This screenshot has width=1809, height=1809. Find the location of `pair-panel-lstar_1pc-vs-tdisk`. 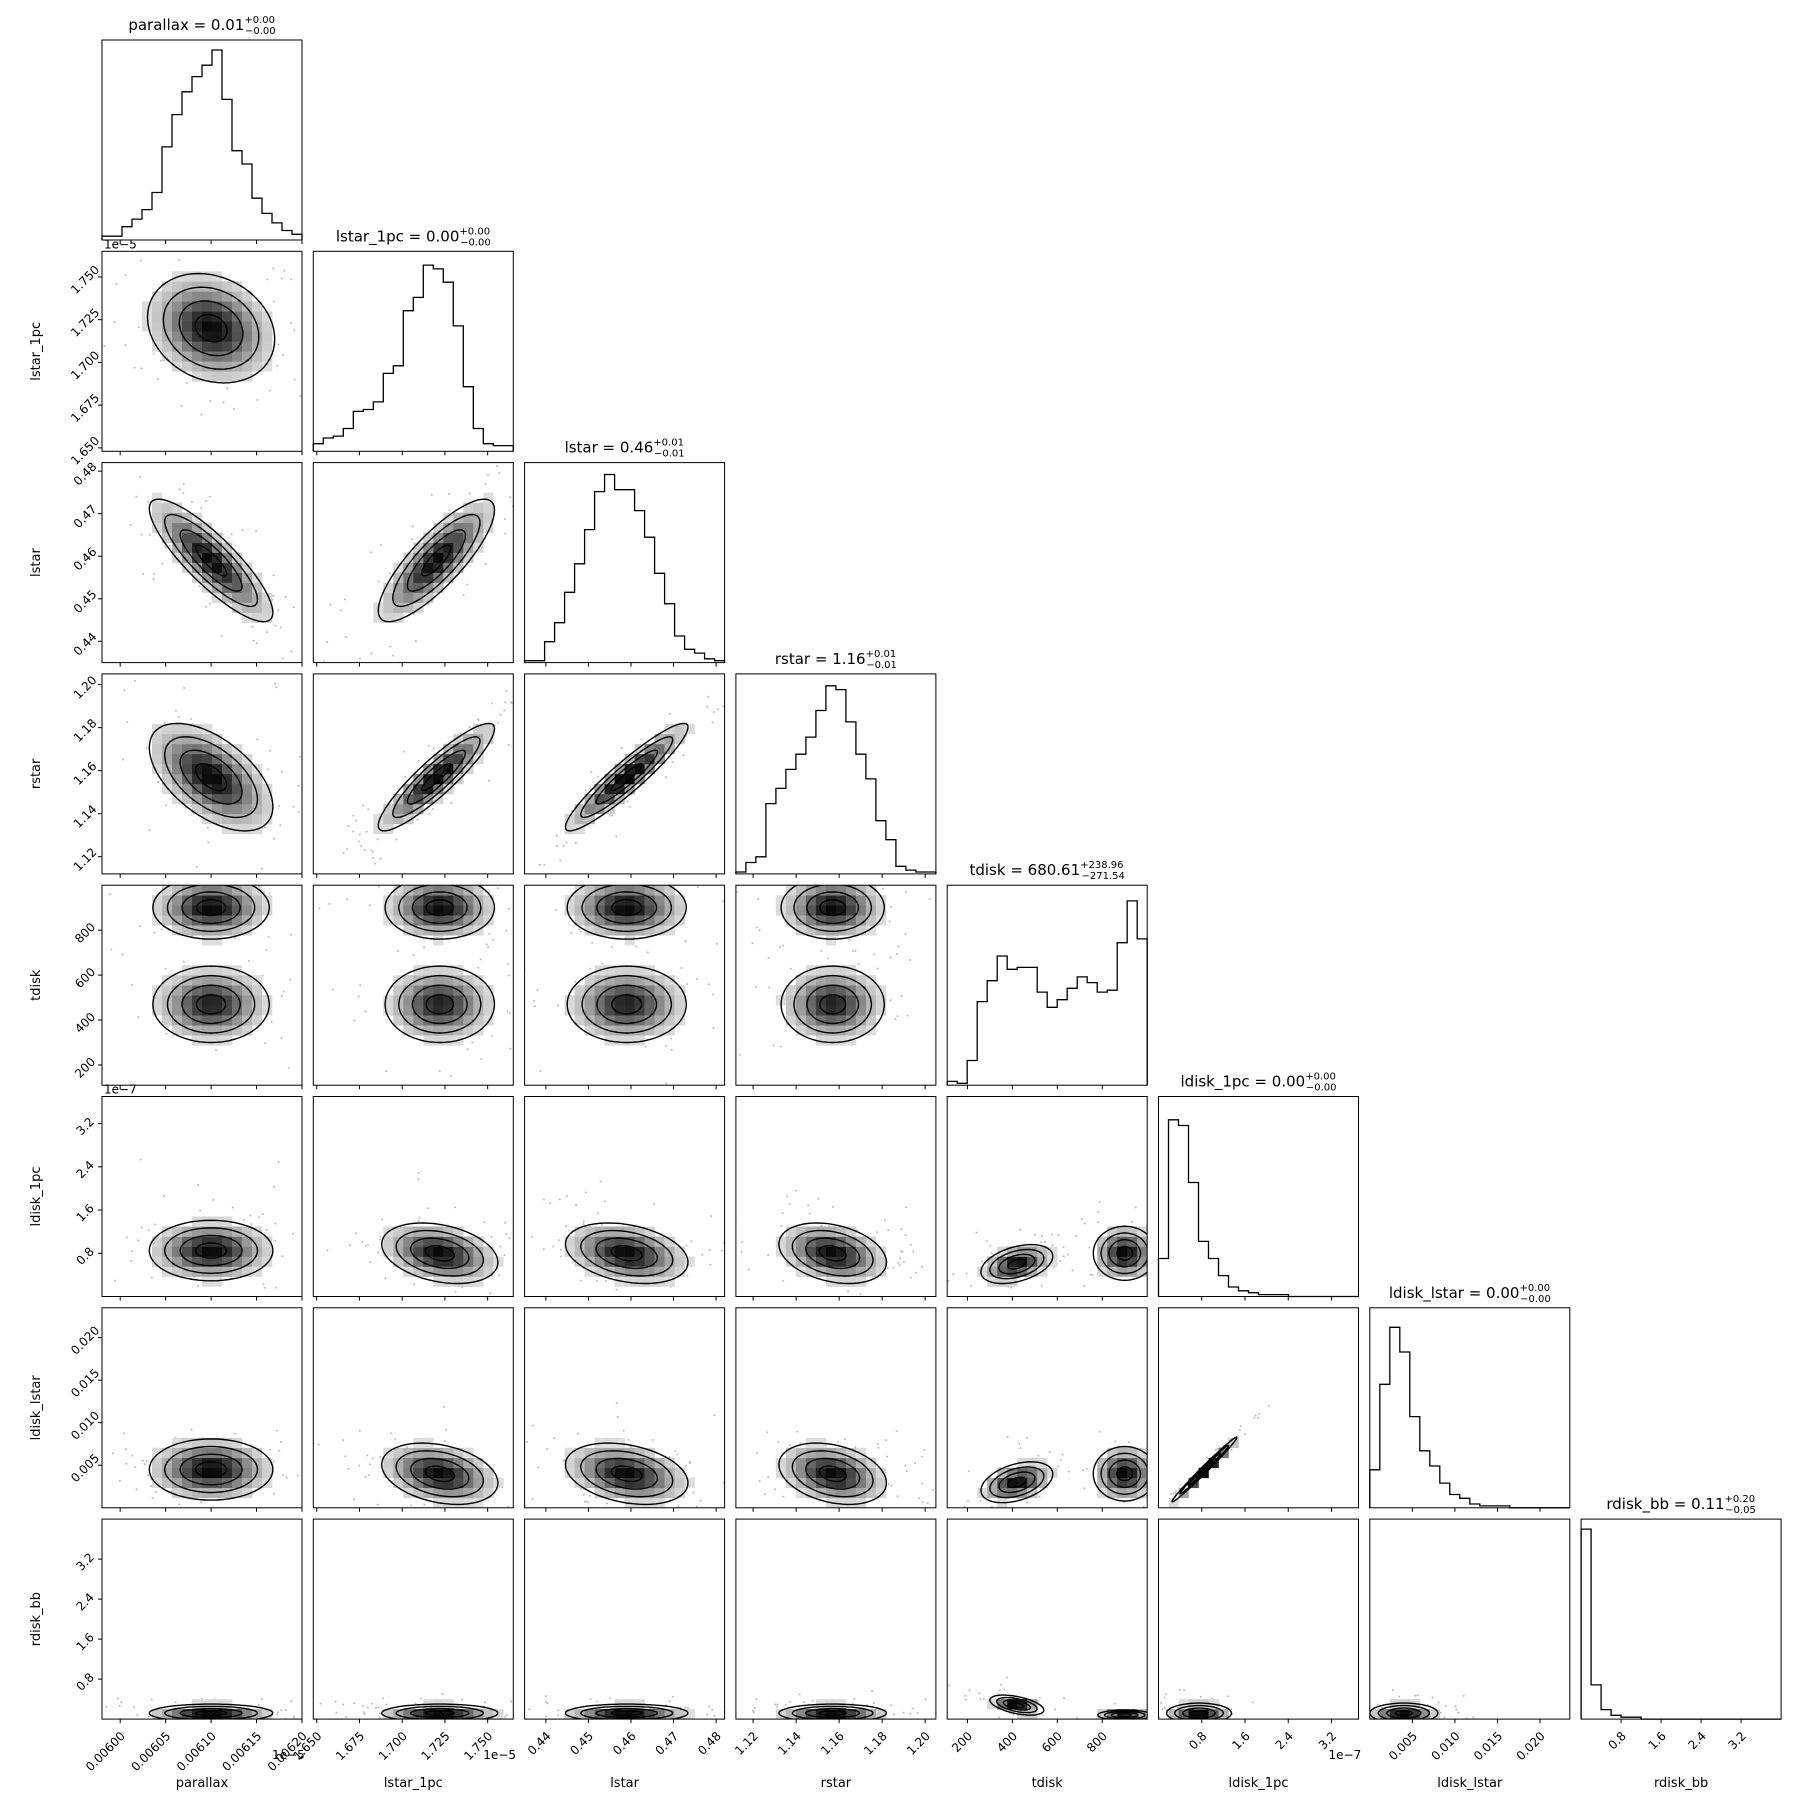

pair-panel-lstar_1pc-vs-tdisk is located at coordinates (416, 987).